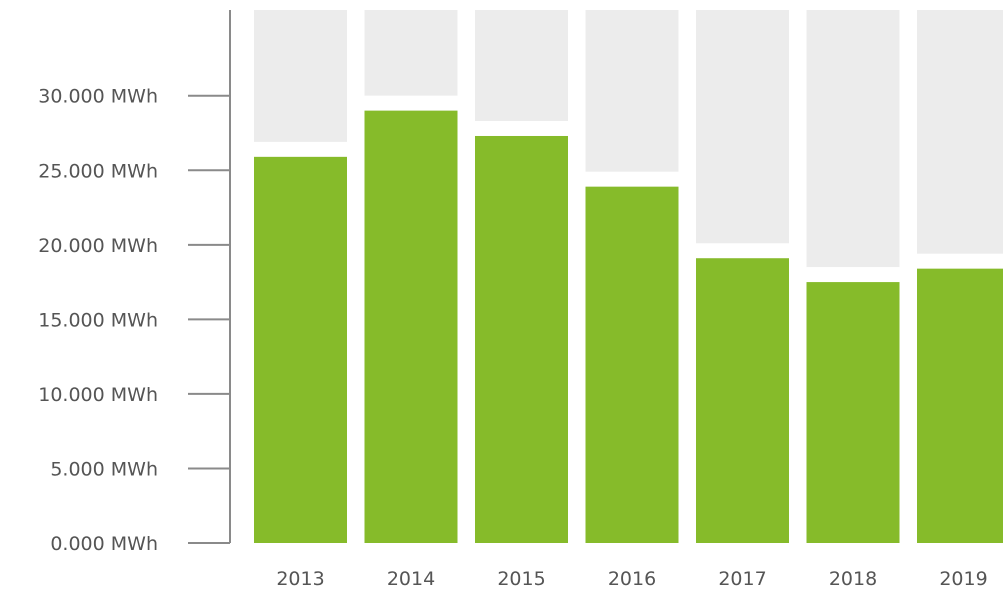 This screenshot has height=590, width=1003. What do you see at coordinates (98, 395) in the screenshot?
I see `y-tick-label-10000: 10.000 MWh` at bounding box center [98, 395].